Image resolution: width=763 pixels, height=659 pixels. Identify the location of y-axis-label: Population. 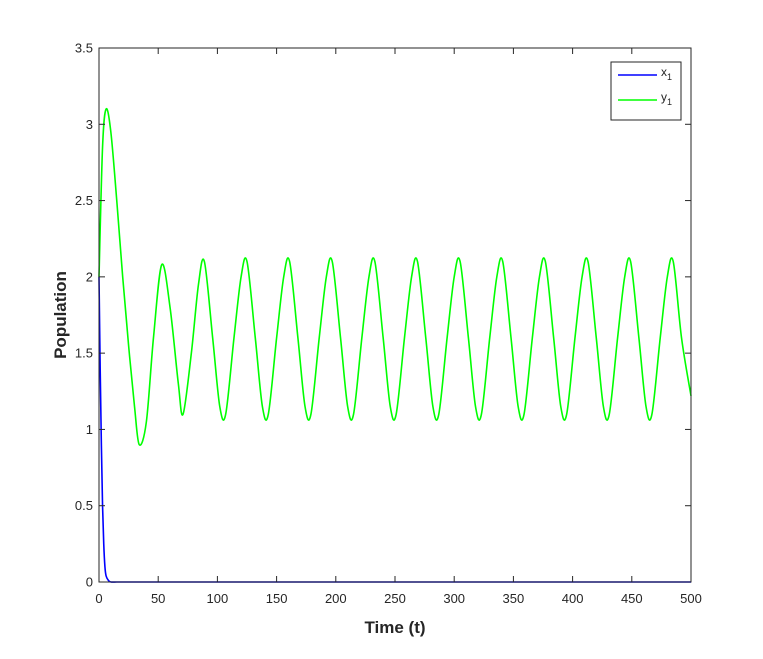
(60, 315).